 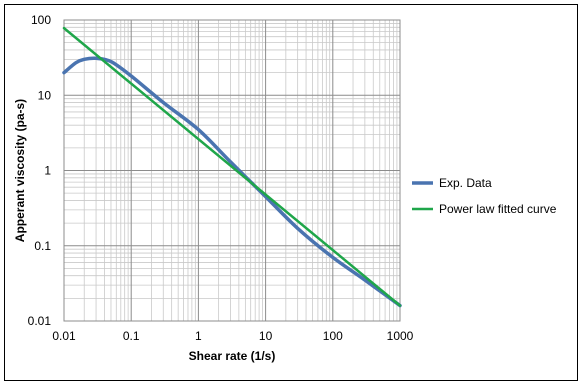 What do you see at coordinates (266, 336) in the screenshot?
I see `x-tick-label: 10` at bounding box center [266, 336].